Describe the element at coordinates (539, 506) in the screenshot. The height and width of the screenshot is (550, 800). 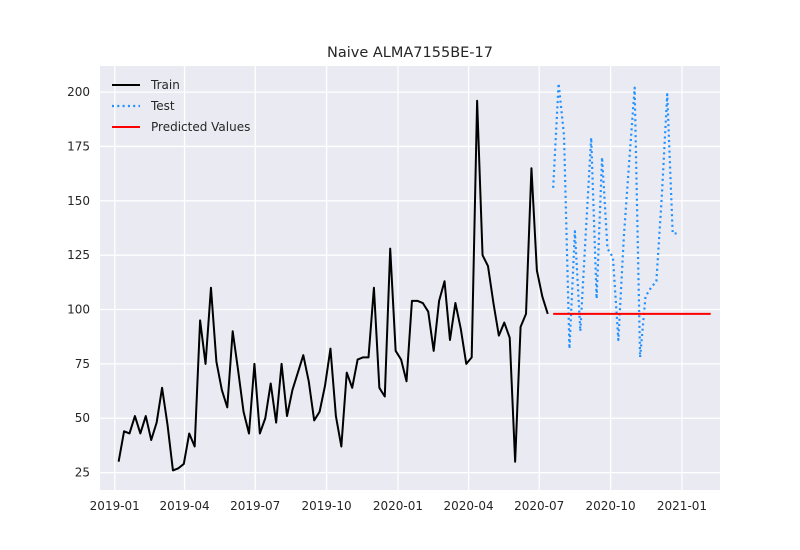
I see `x-tick-label: 2020-07` at that location.